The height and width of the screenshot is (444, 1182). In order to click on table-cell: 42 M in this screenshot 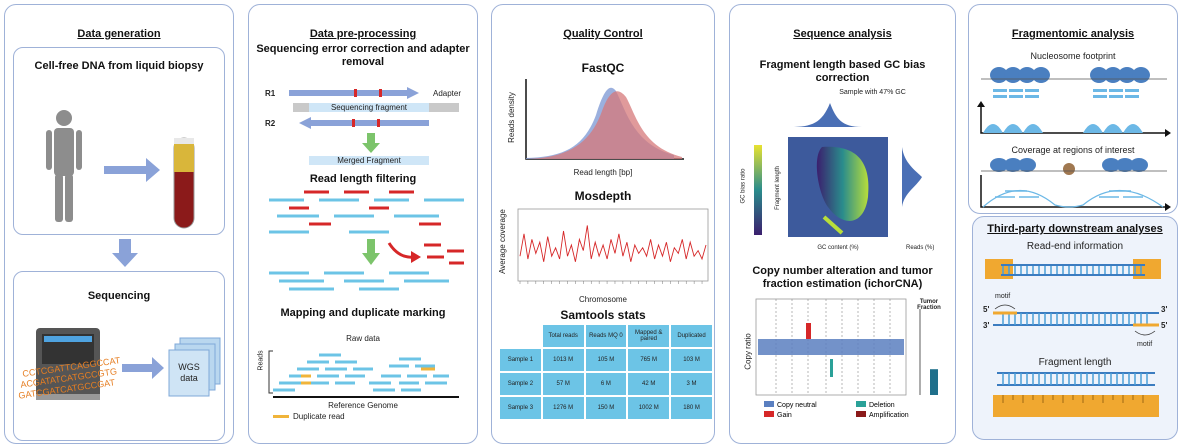, I will do `click(649, 384)`.